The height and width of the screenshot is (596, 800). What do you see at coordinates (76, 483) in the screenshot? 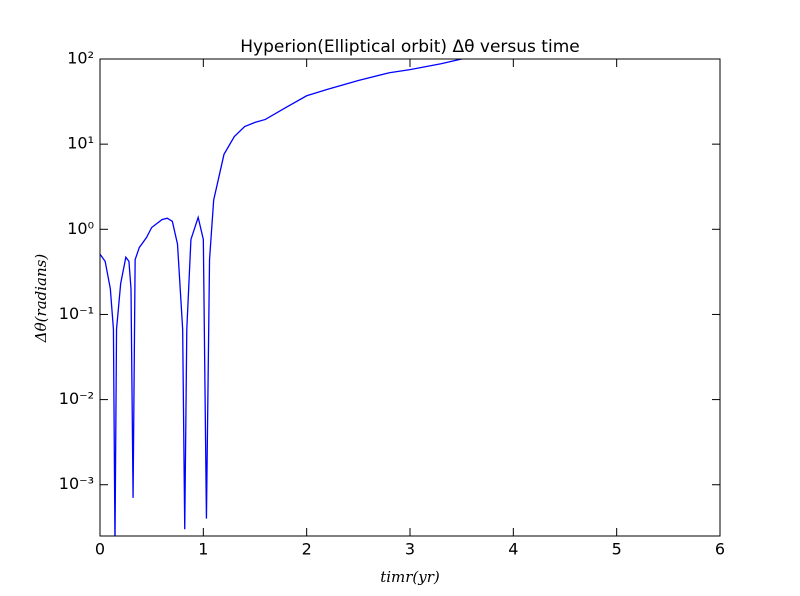
I see `y-tick-label: 10⁻³` at bounding box center [76, 483].